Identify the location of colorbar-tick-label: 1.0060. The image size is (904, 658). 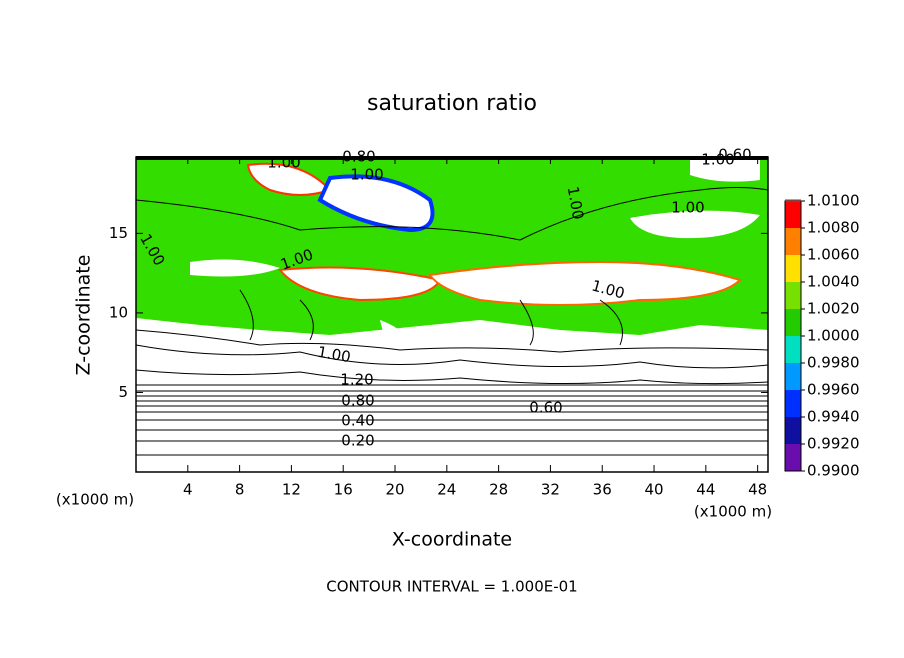
(833, 255).